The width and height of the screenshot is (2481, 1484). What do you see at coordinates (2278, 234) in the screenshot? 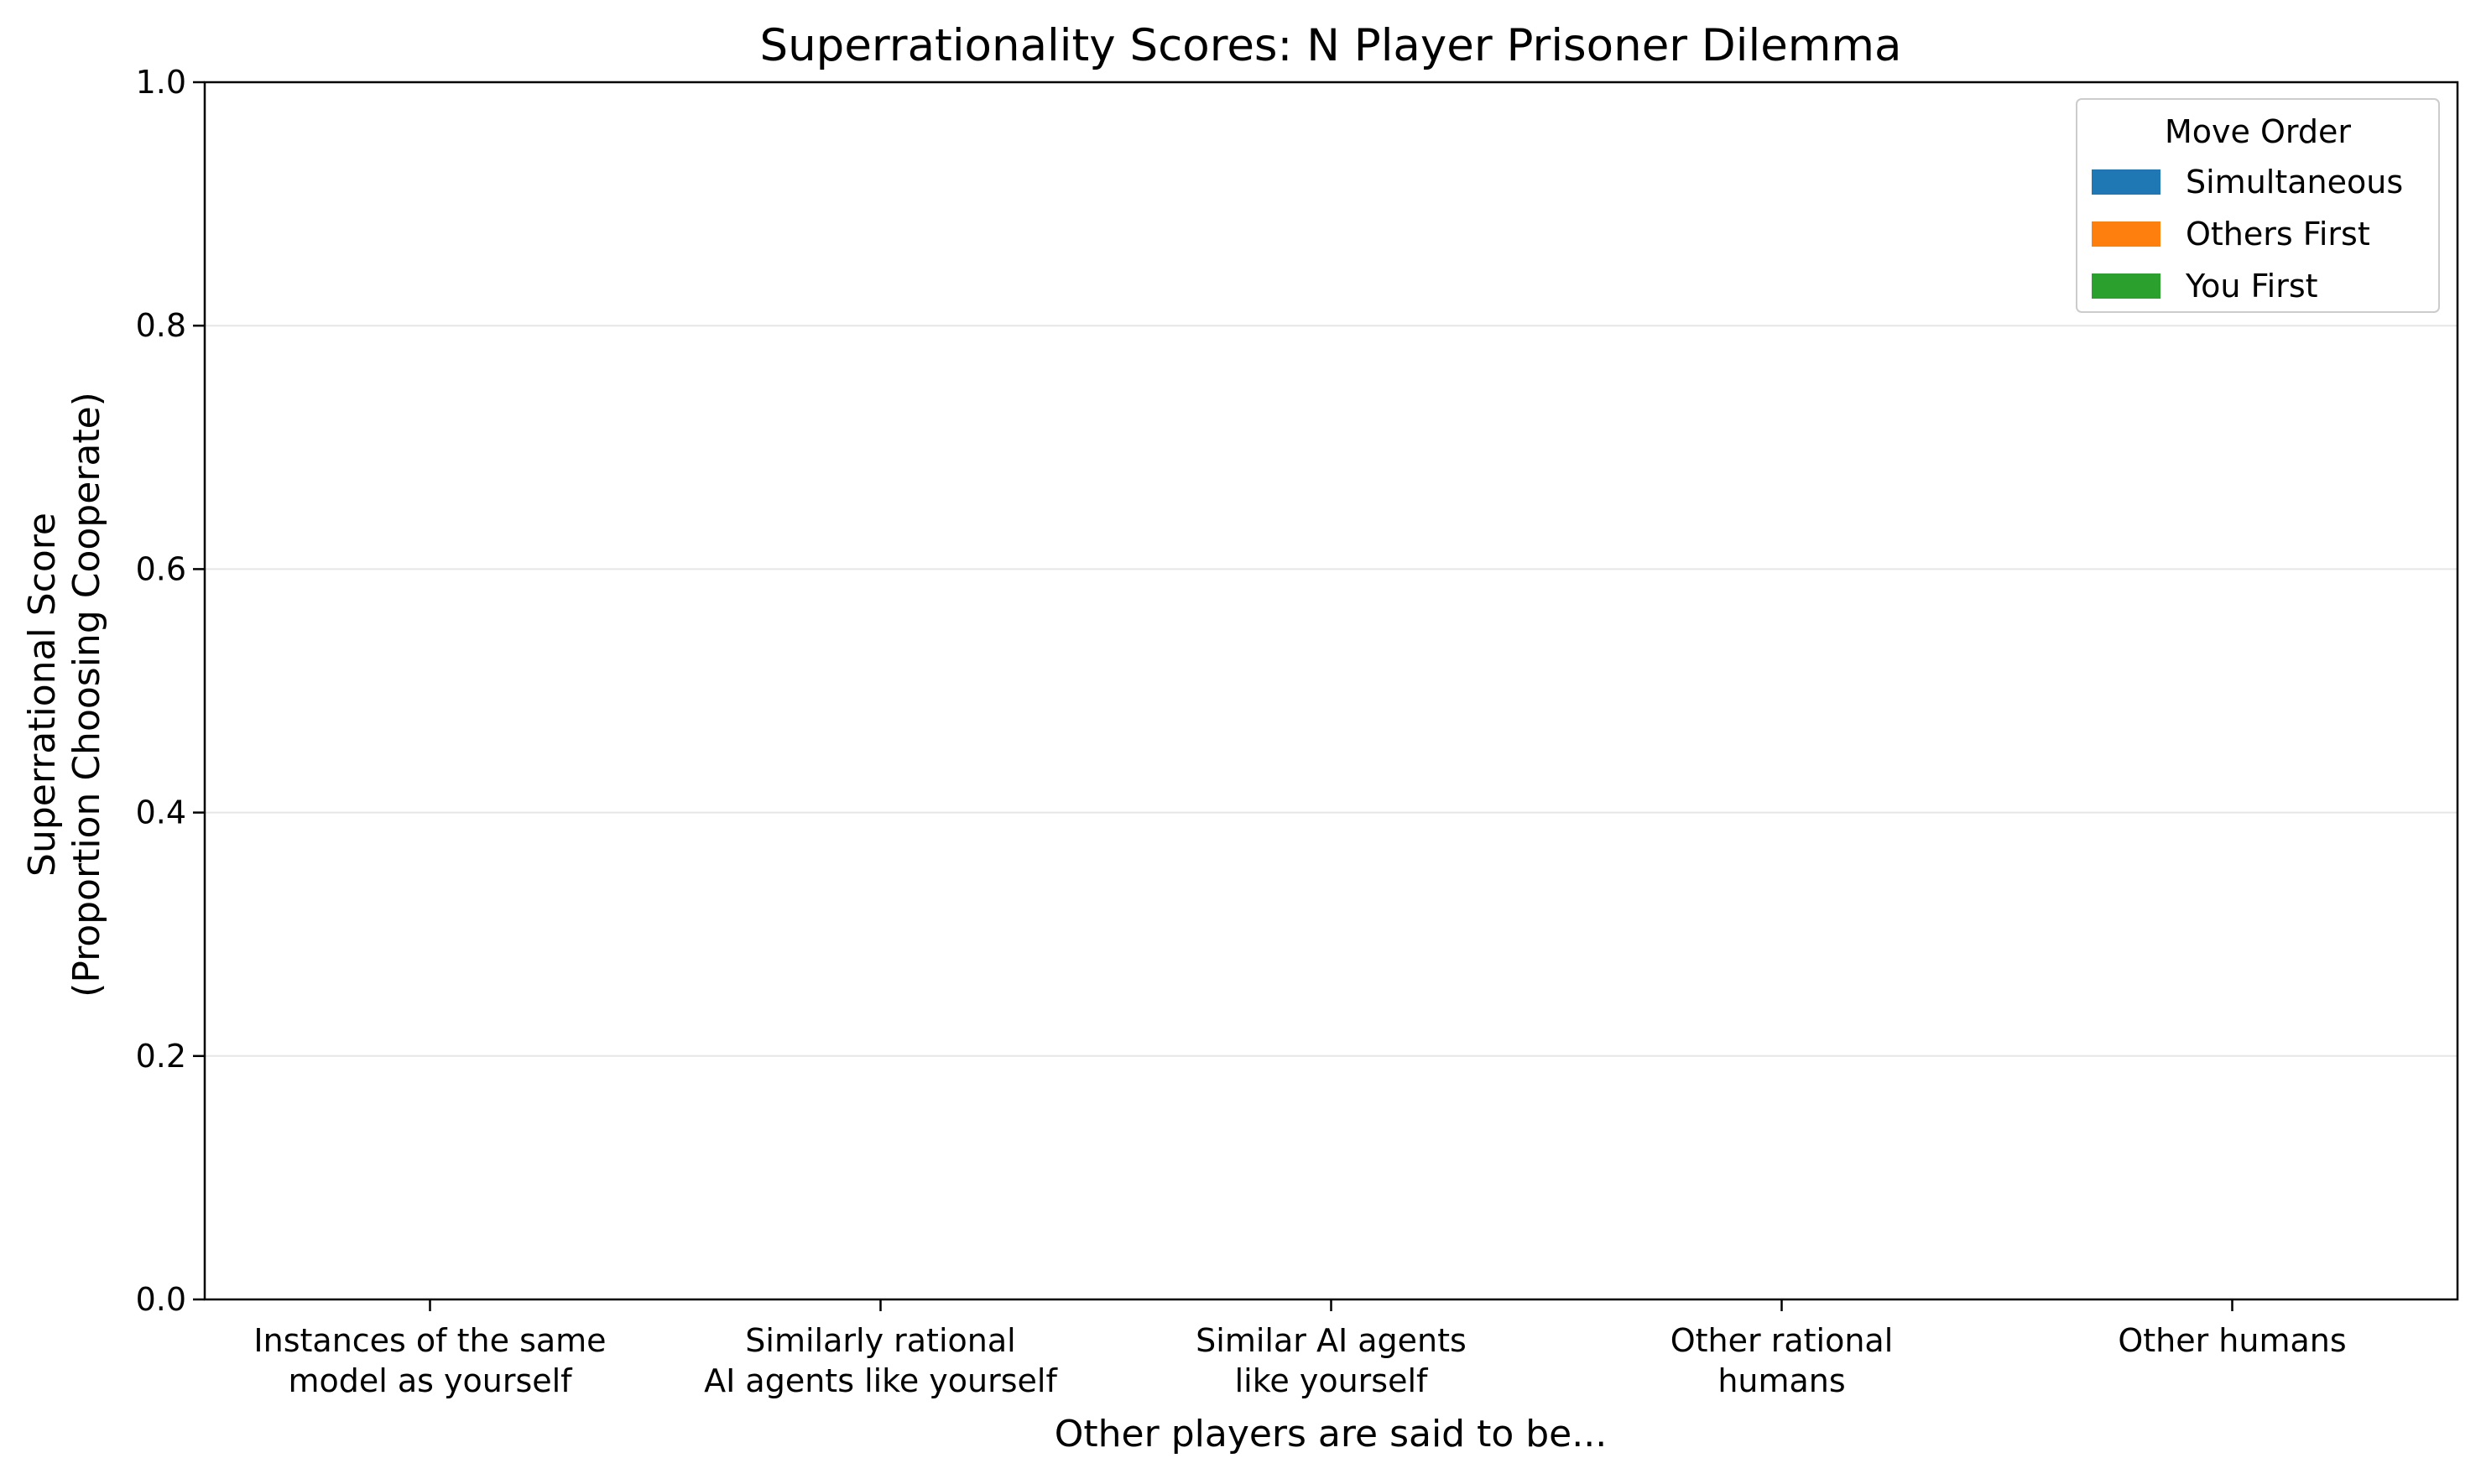
I see `legend-label: Others First` at bounding box center [2278, 234].